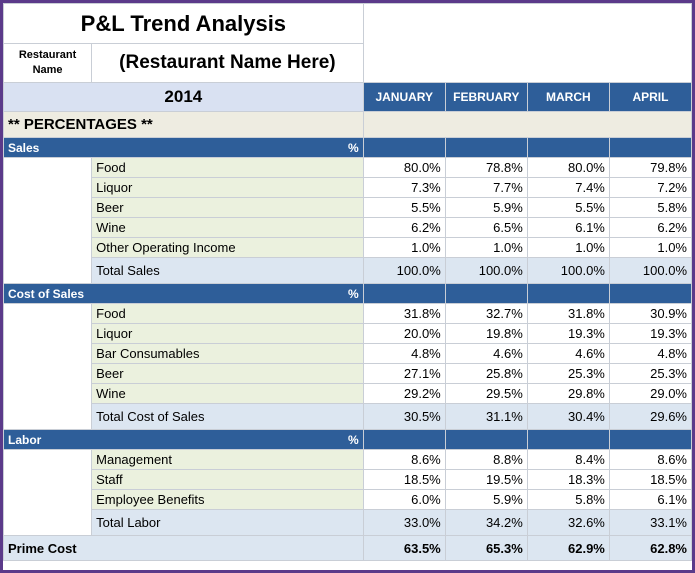 The image size is (695, 573). What do you see at coordinates (486, 227) in the screenshot?
I see `value-cell: 6.5%` at bounding box center [486, 227].